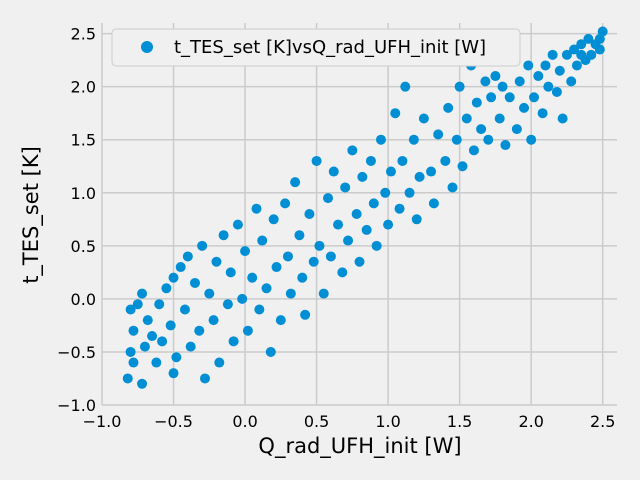 The width and height of the screenshot is (640, 480). I want to click on legend-box, so click(316, 47).